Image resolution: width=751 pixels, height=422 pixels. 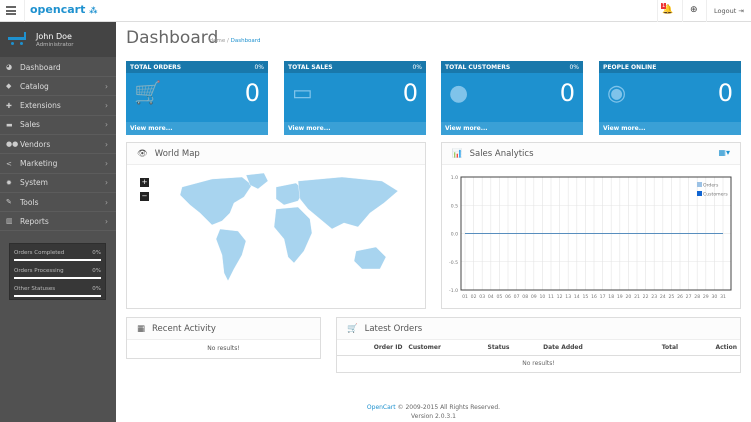 What do you see at coordinates (381, 407) in the screenshot?
I see `footer-opencart-link: OpenCart` at bounding box center [381, 407].